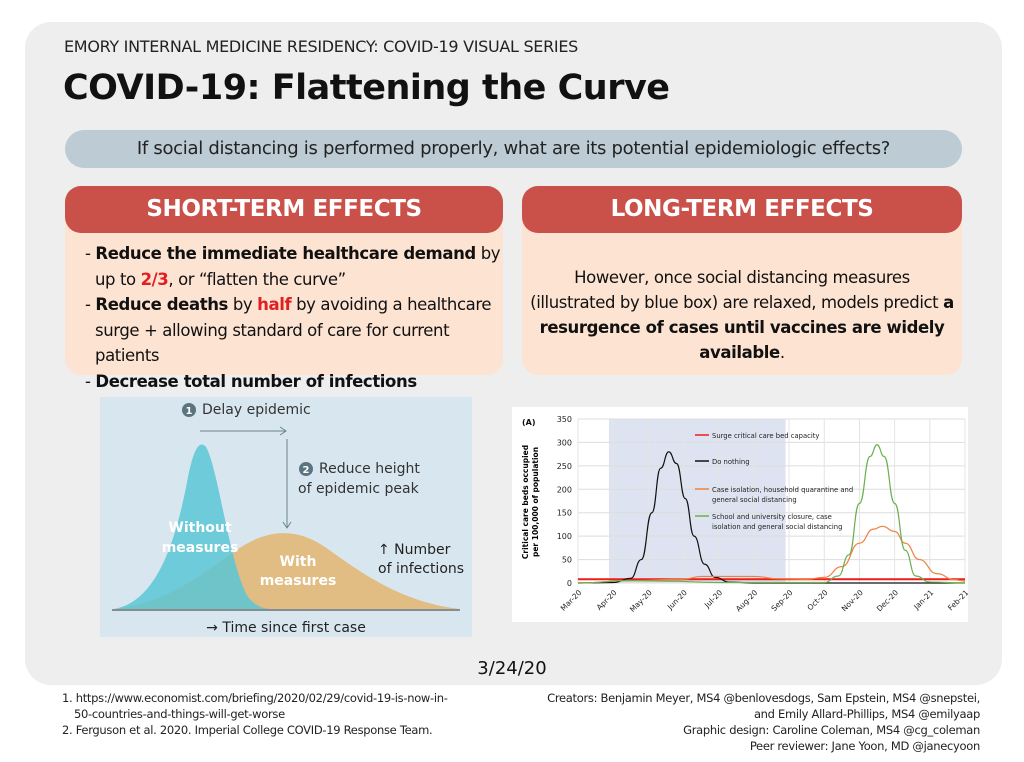 Image resolution: width=1024 pixels, height=762 pixels. I want to click on legend-label: general social distancing, so click(754, 500).